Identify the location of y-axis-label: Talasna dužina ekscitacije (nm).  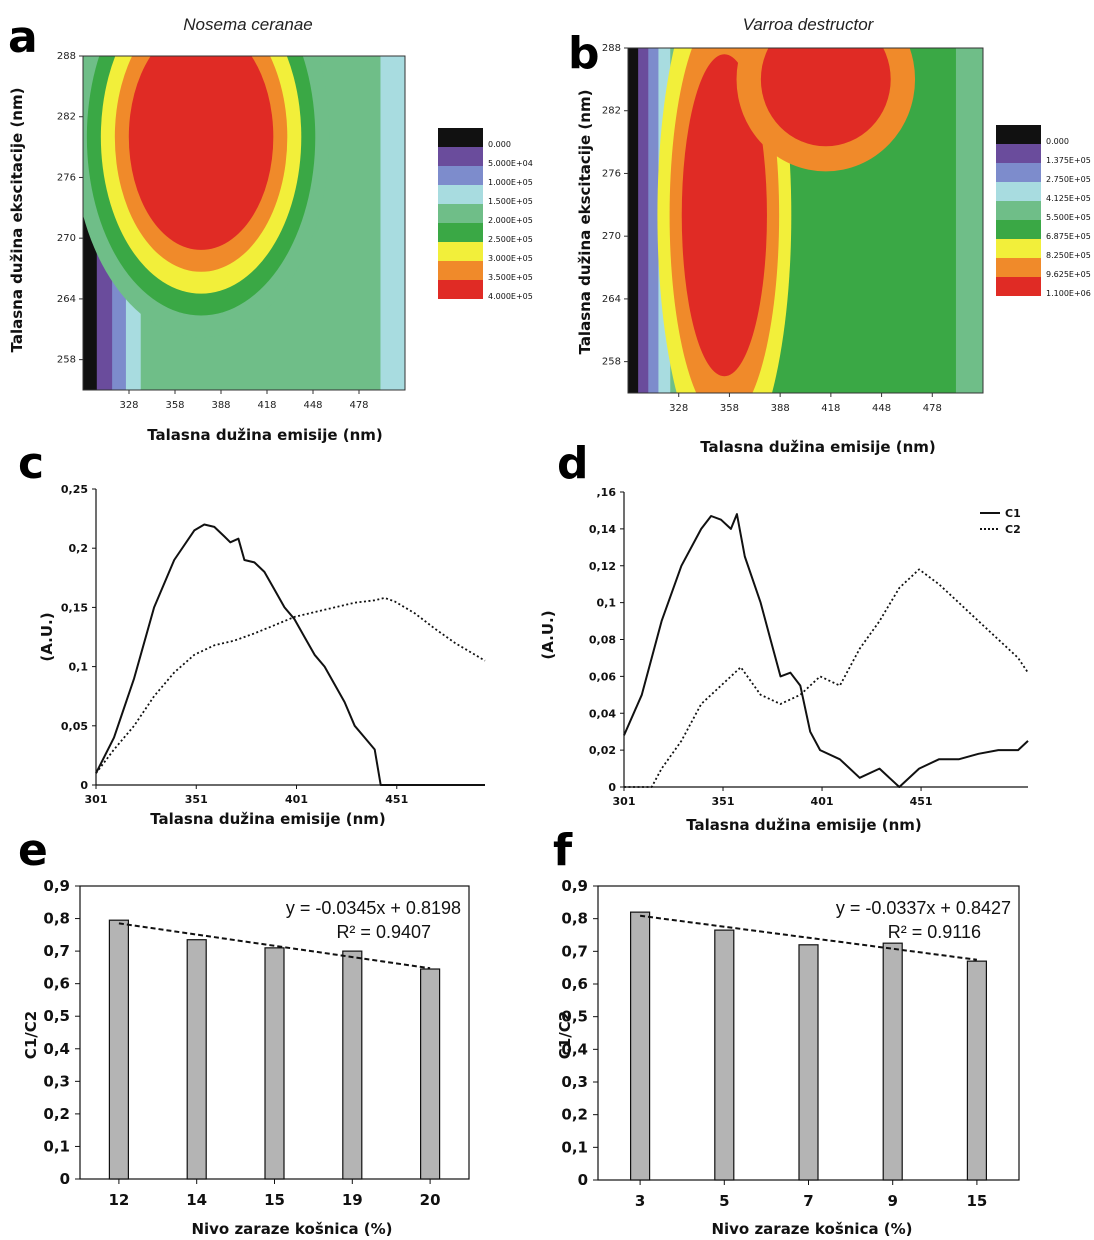
(585, 222).